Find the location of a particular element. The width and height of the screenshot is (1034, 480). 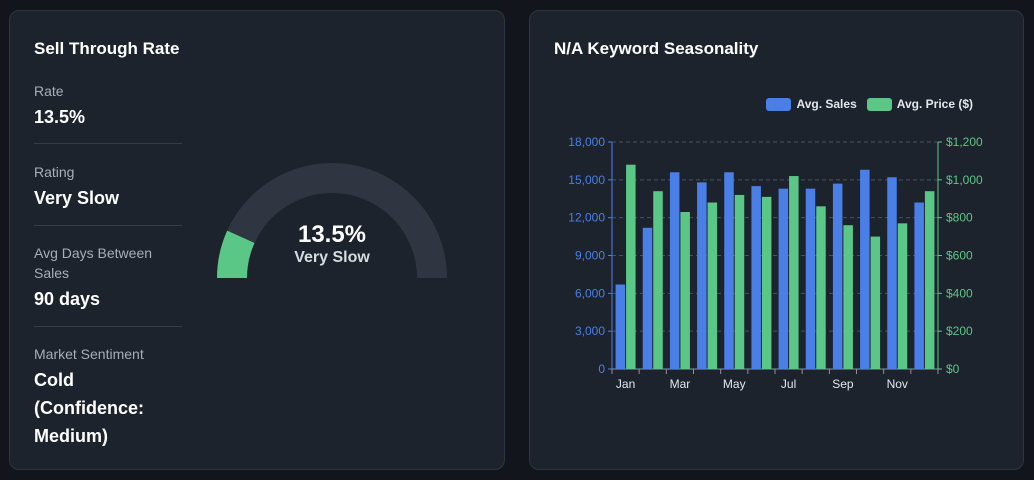

stat-avg-days: Avg Days Between Sales 90 days is located at coordinates (108, 278).